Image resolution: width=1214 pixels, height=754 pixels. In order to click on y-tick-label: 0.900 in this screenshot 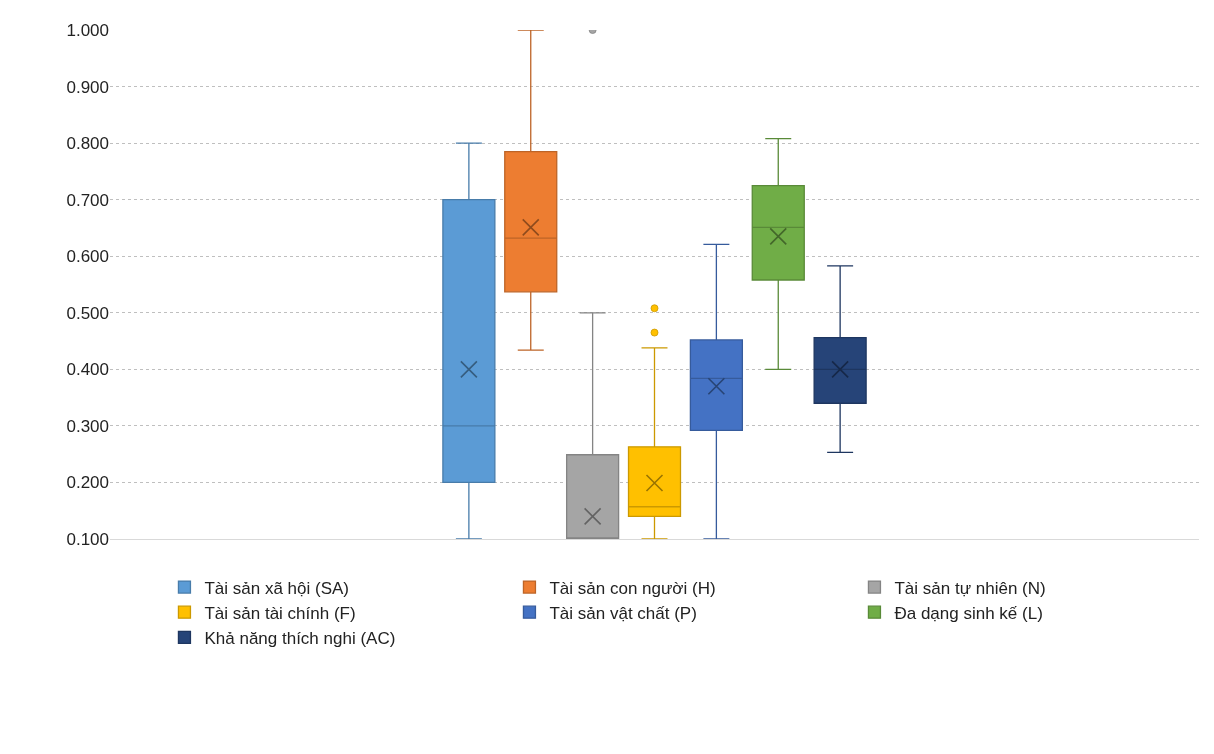, I will do `click(87, 87)`.